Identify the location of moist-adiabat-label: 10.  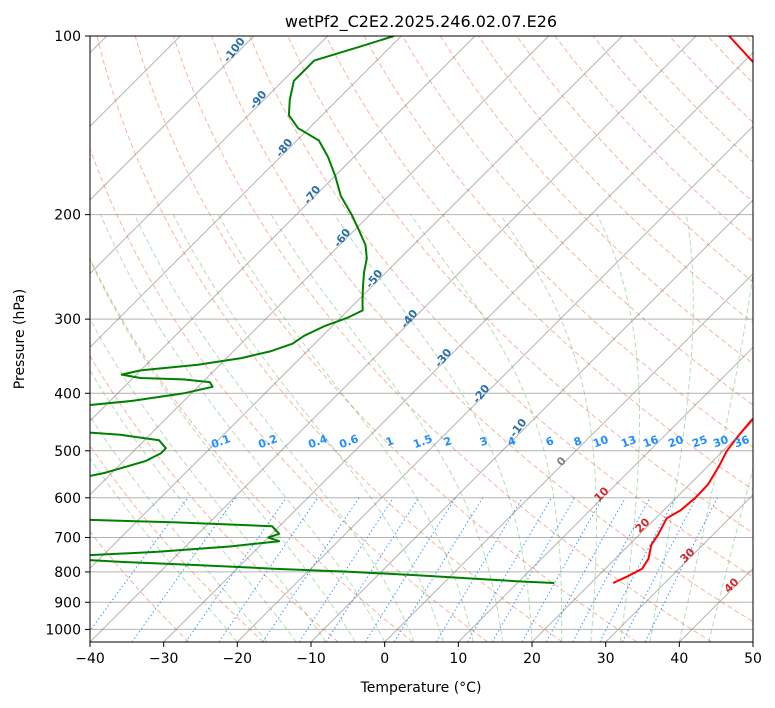
(602, 494).